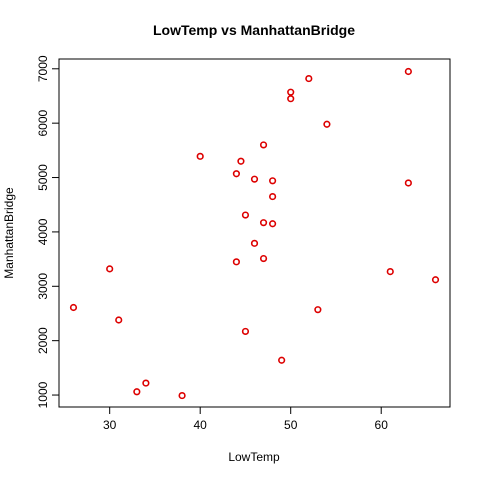 Image resolution: width=480 pixels, height=480 pixels. What do you see at coordinates (43, 122) in the screenshot?
I see `y-tick-label: 6000` at bounding box center [43, 122].